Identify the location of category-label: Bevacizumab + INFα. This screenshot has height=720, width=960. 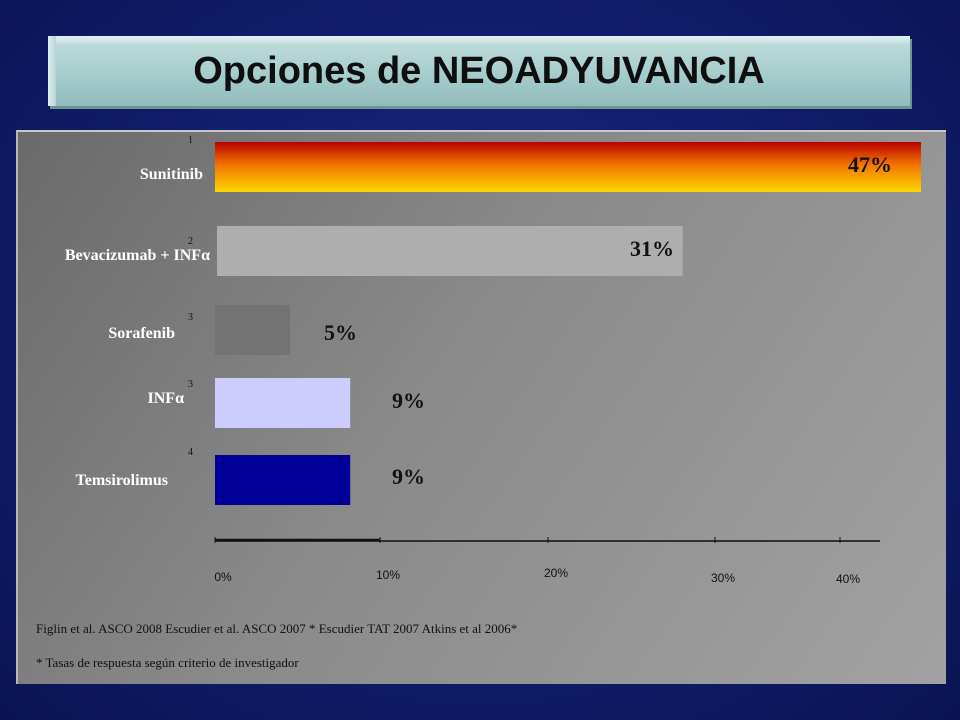
(137, 255).